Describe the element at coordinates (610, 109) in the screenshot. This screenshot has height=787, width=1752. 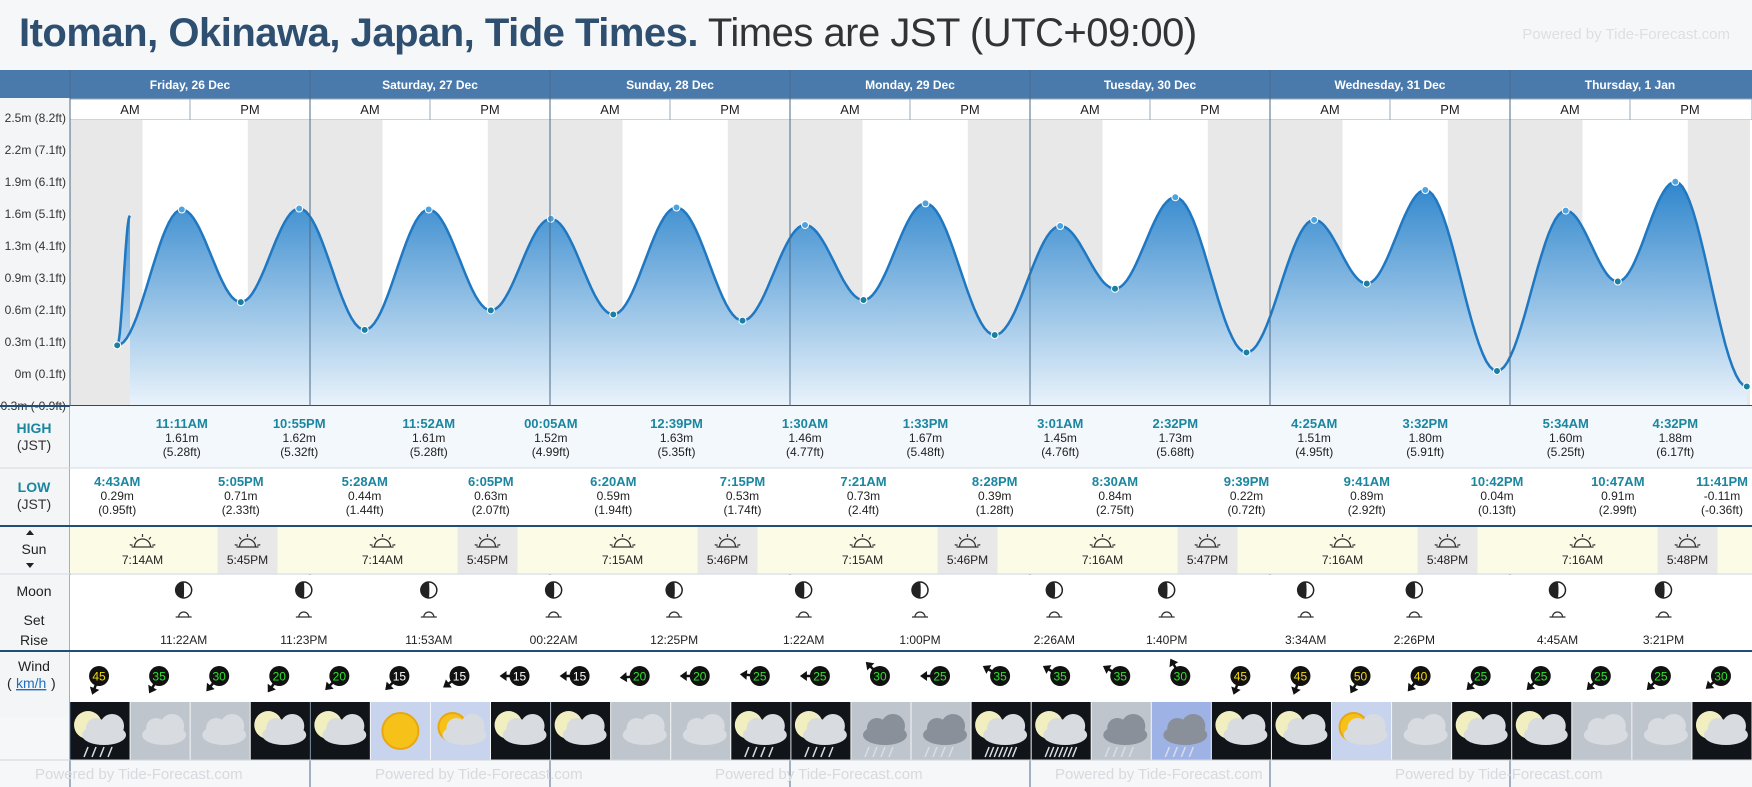
I see `am-label: AM` at that location.